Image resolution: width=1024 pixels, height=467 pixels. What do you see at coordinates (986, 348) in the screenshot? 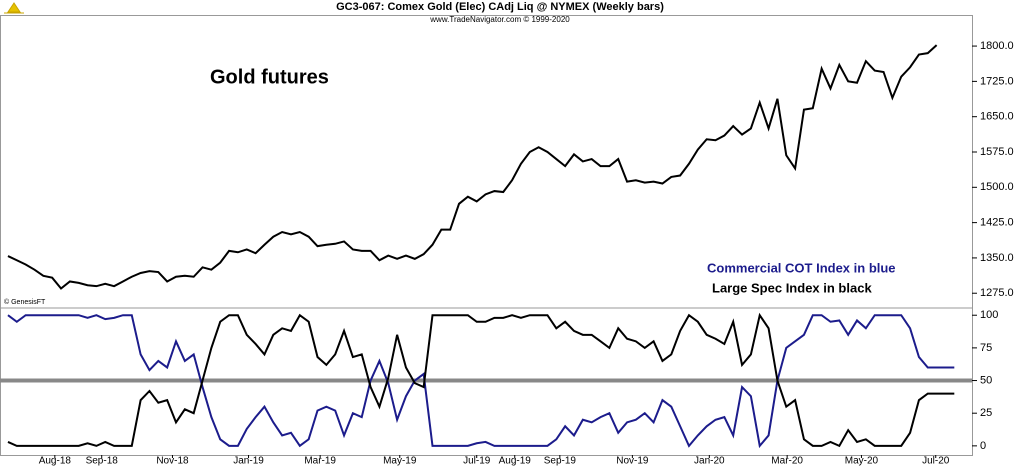
I see `y-tick-label: 75` at bounding box center [986, 348].